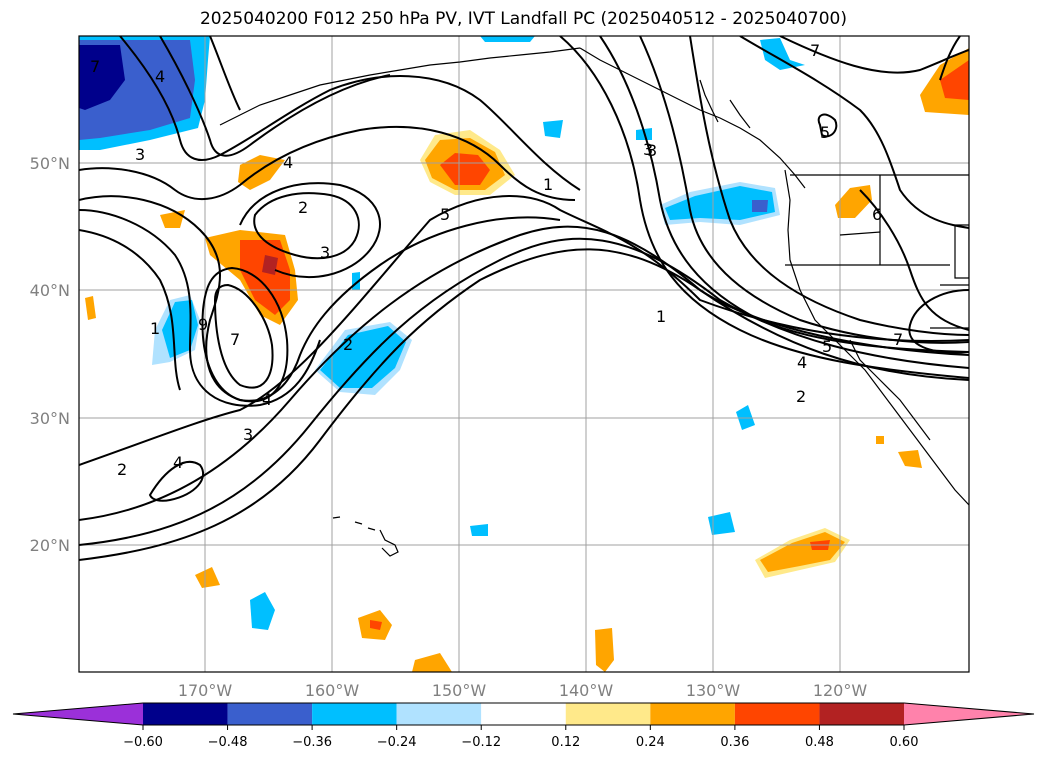  What do you see at coordinates (50, 418) in the screenshot?
I see `lat-label: 30°N` at bounding box center [50, 418].